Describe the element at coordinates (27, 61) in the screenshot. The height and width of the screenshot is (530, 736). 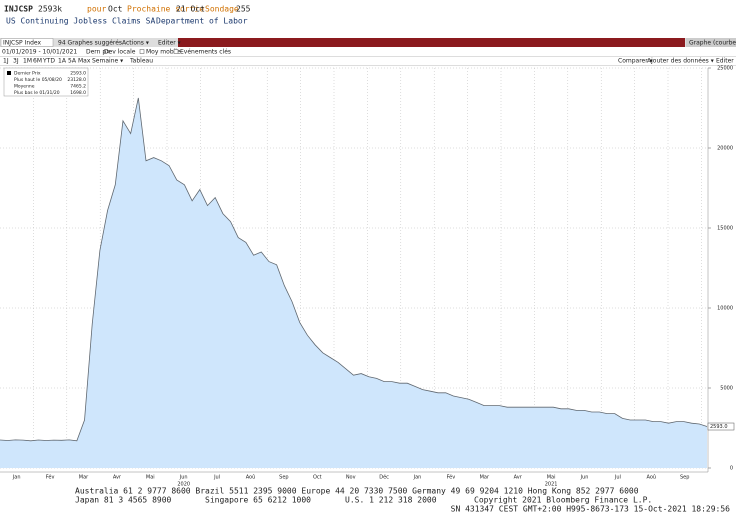
I see `period-button: 1M` at that location.